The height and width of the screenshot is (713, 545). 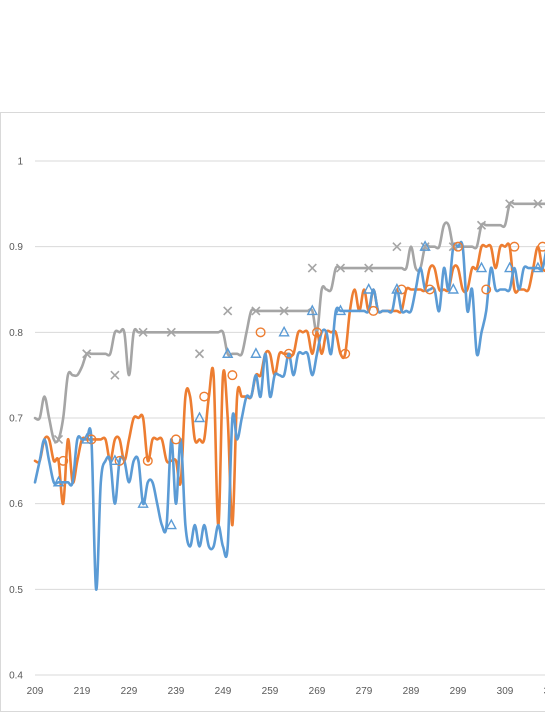 I want to click on x-tick-label: 319, so click(x=544, y=691).